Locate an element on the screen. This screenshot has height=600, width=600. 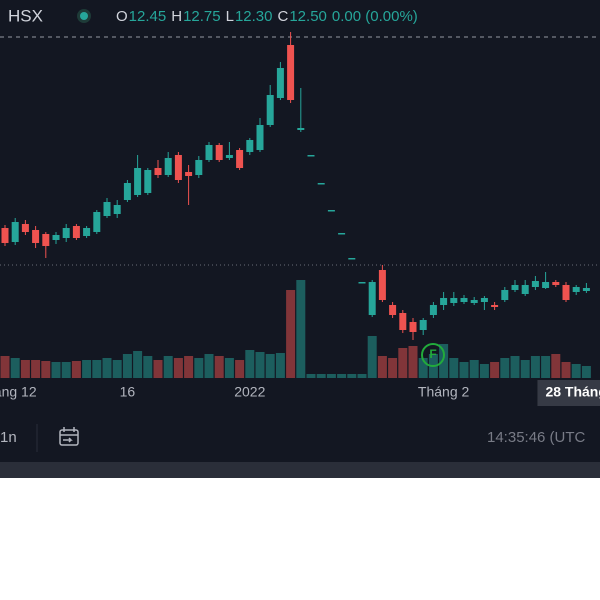
crosshair-time-box is located at coordinates (568, 393).